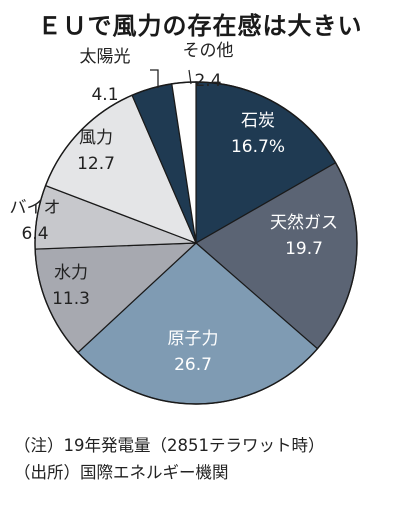  I want to click on category-label-wind: 風力, so click(96, 138).